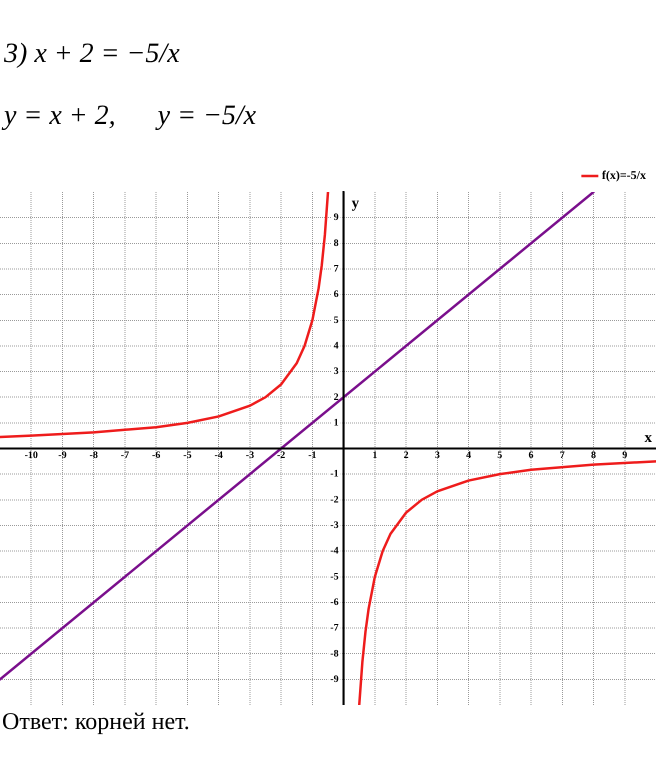  Describe the element at coordinates (334, 679) in the screenshot. I see `y-tick-label: -9` at that location.